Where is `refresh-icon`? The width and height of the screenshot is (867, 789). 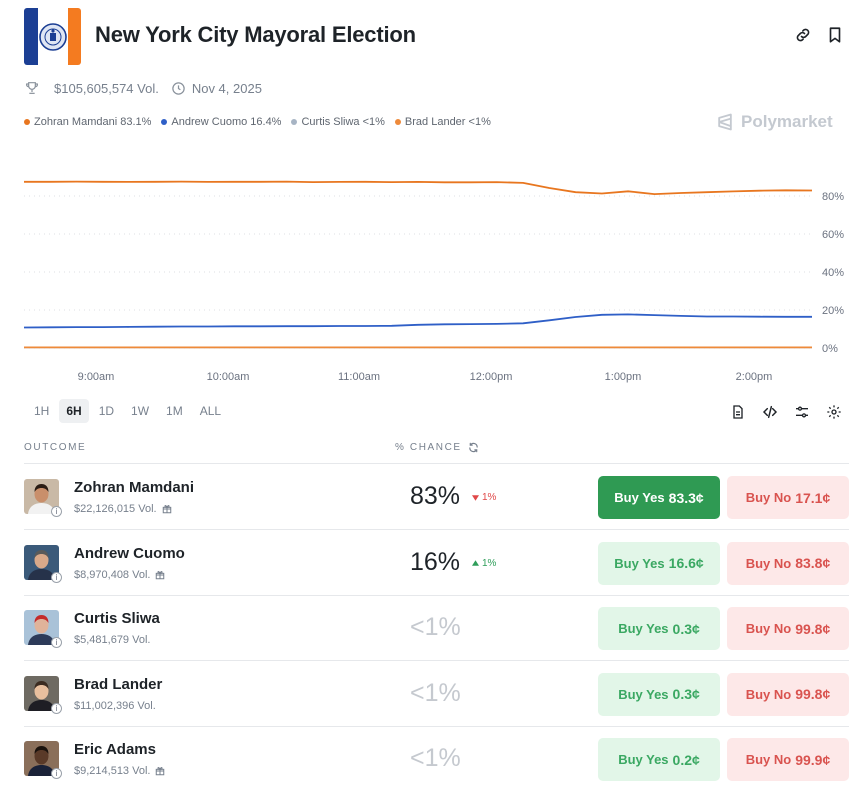 refresh-icon is located at coordinates (473, 447).